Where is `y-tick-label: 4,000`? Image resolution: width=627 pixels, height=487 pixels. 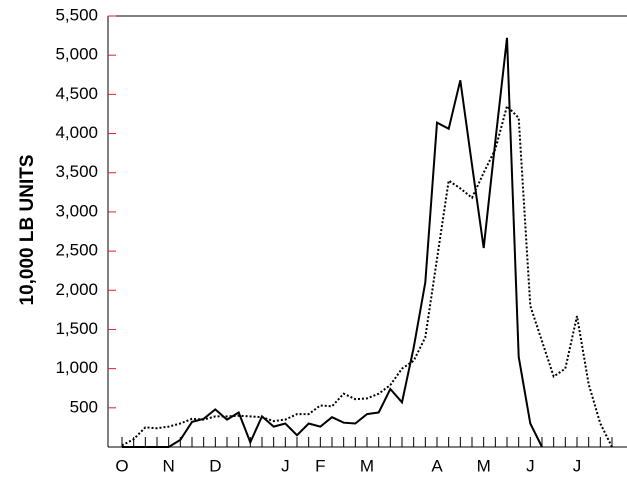 y-tick-label: 4,000 is located at coordinates (76, 132).